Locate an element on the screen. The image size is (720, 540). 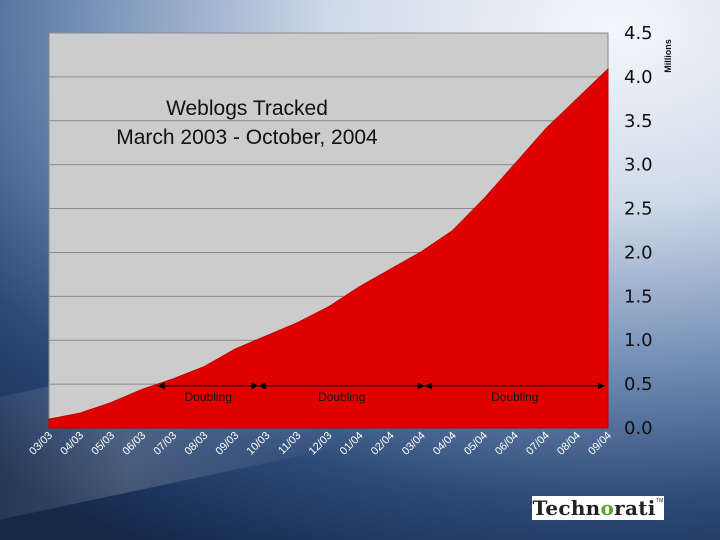
y-axis-label: Millions is located at coordinates (668, 56).